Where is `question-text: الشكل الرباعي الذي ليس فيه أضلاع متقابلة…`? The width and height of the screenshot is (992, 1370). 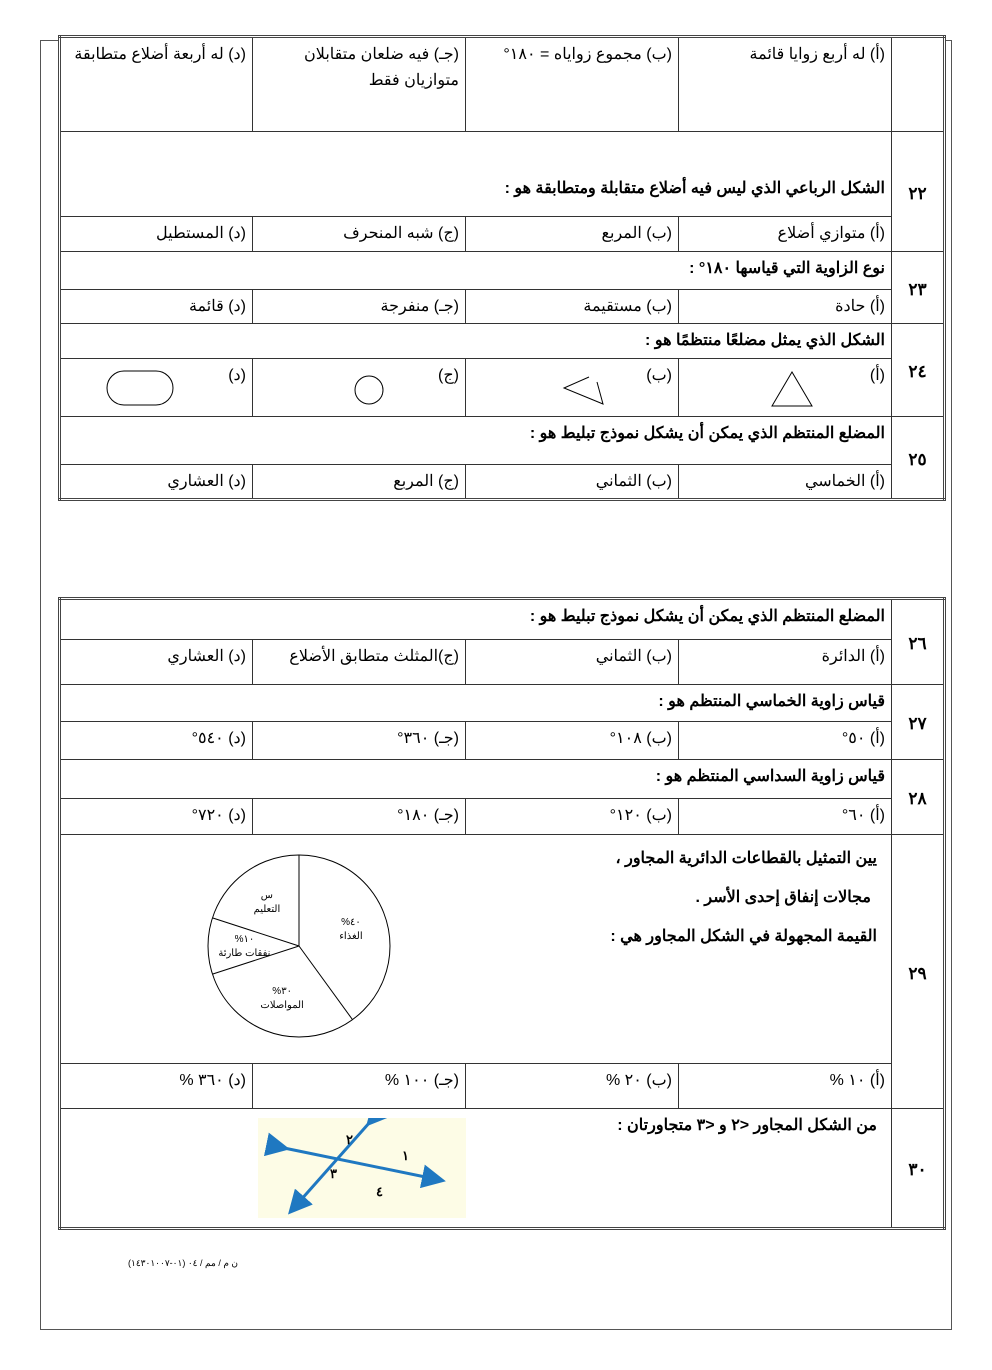
question-text: الشكل الرباعي الذي ليس فيه أضلاع متقابلة… is located at coordinates (475, 174).